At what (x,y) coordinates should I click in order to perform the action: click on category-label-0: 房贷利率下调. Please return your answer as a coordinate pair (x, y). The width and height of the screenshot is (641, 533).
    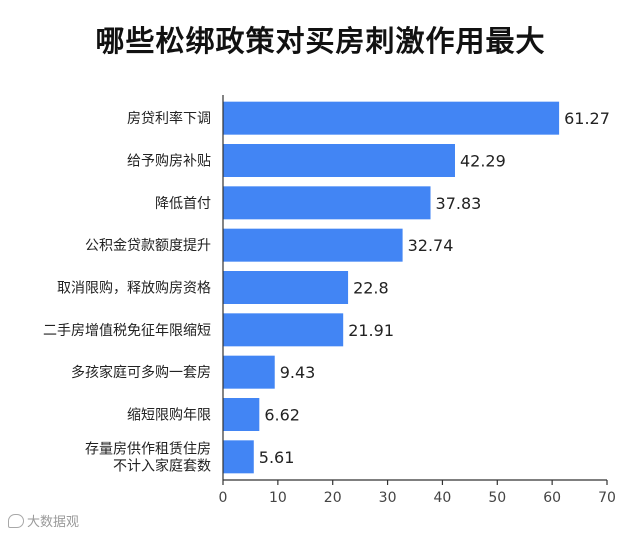
    Looking at the image, I should click on (169, 118).